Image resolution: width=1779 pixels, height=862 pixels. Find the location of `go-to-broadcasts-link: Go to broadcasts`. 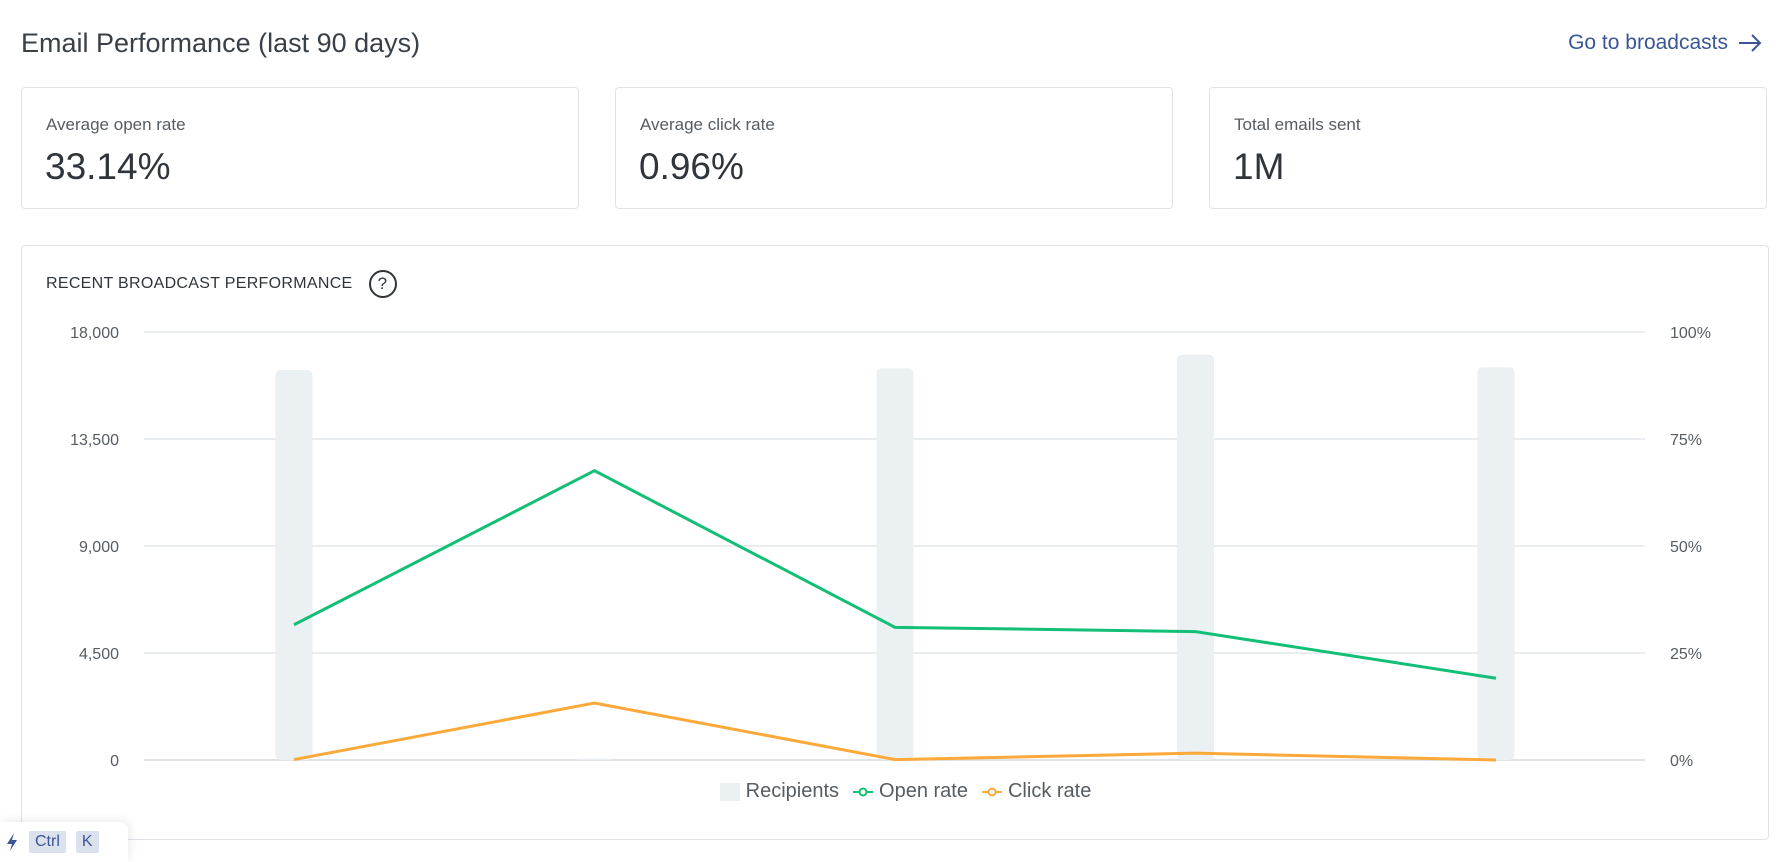

go-to-broadcasts-link: Go to broadcasts is located at coordinates (1665, 43).